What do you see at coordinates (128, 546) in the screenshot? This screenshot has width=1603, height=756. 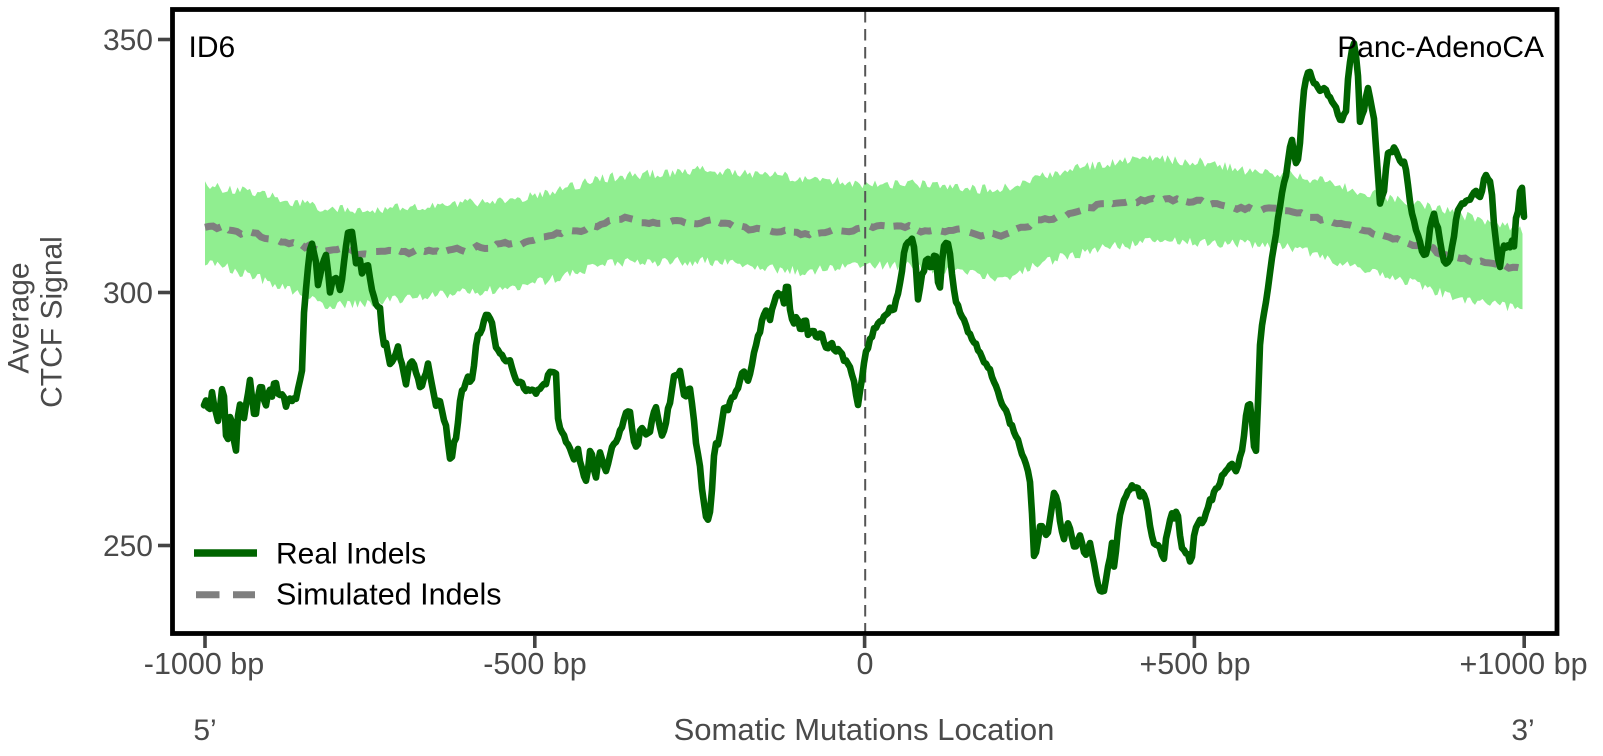 I see `svg-text: 250` at bounding box center [128, 546].